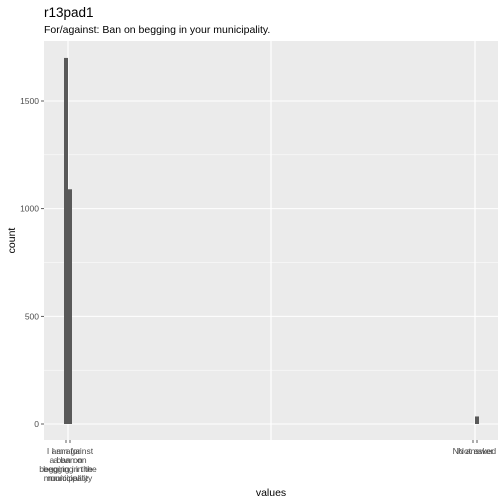 The height and width of the screenshot is (504, 504). Describe the element at coordinates (477, 451) in the screenshot. I see `x-tick-label: Not asked` at that location.